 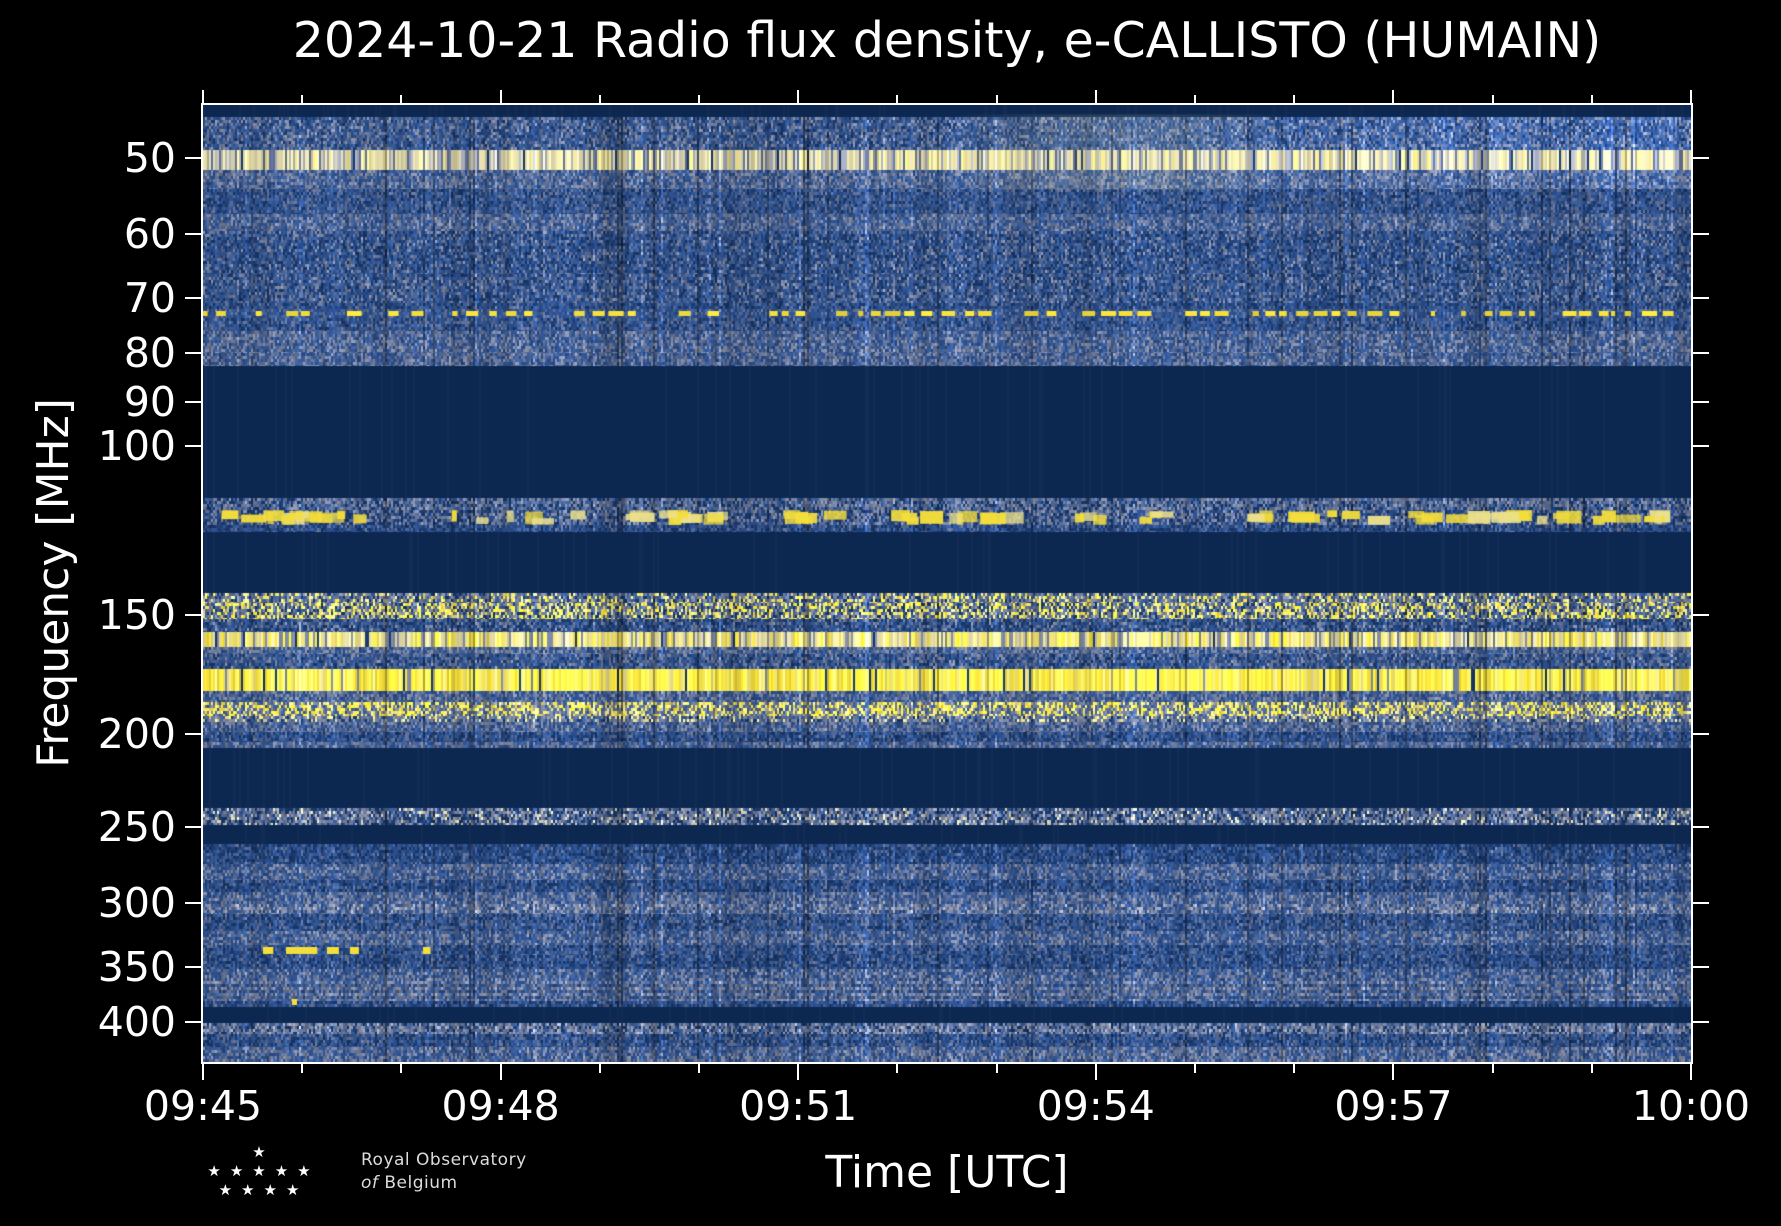 What do you see at coordinates (947, 1172) in the screenshot?
I see `x-axis-label: Time [UTC]` at bounding box center [947, 1172].